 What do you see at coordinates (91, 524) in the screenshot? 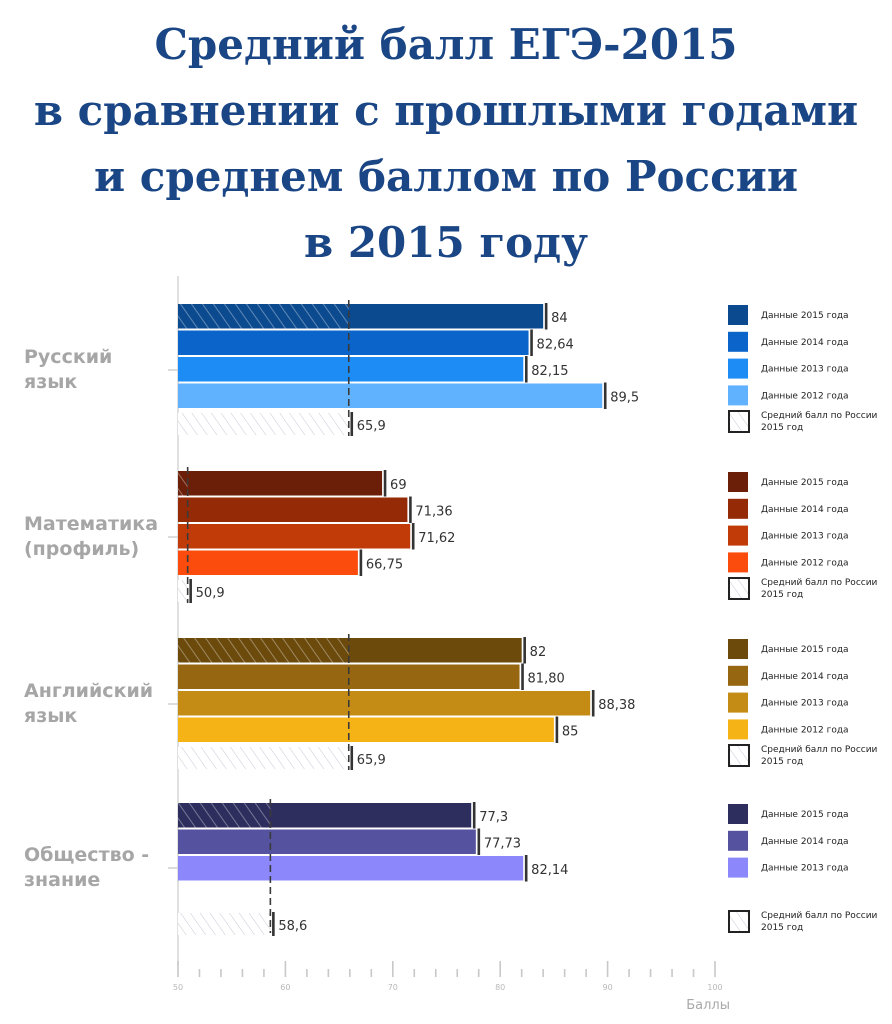
I see `category-label-line-1: Математика` at bounding box center [91, 524].